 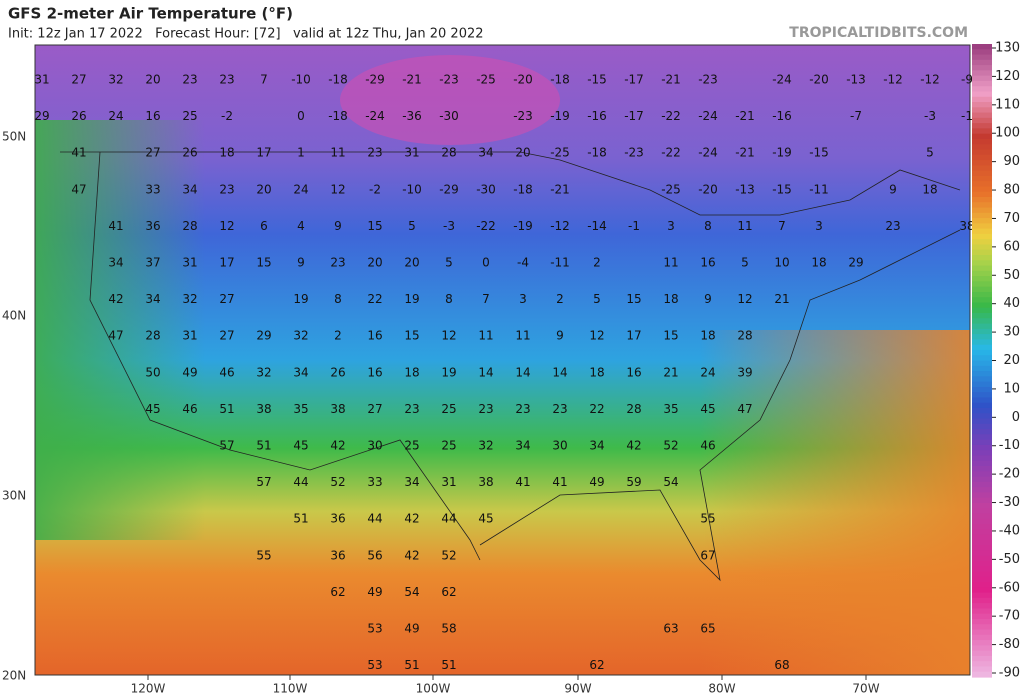 I want to click on station-value: -36, so click(x=412, y=116).